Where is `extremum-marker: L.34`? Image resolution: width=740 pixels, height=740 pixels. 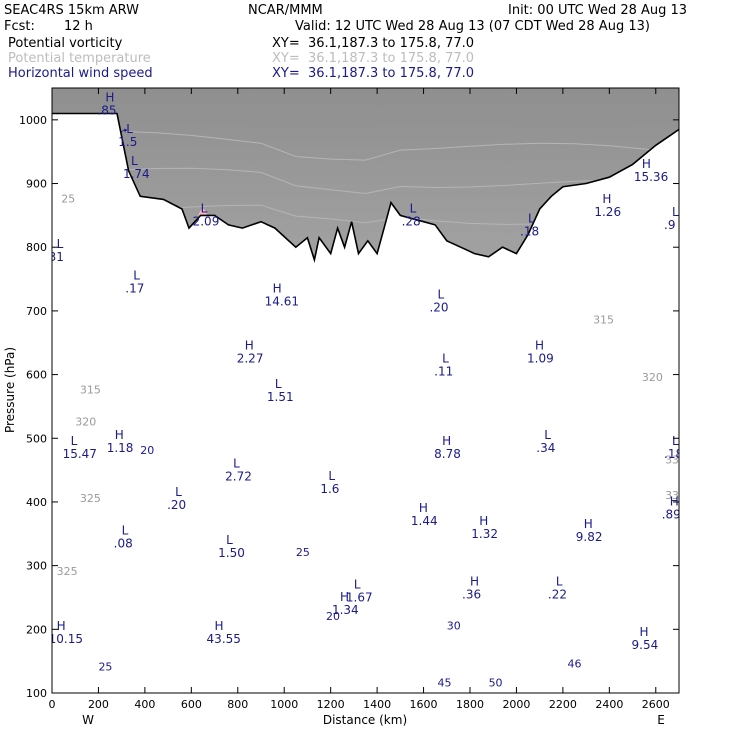
extremum-marker: L.34 is located at coordinates (545, 441).